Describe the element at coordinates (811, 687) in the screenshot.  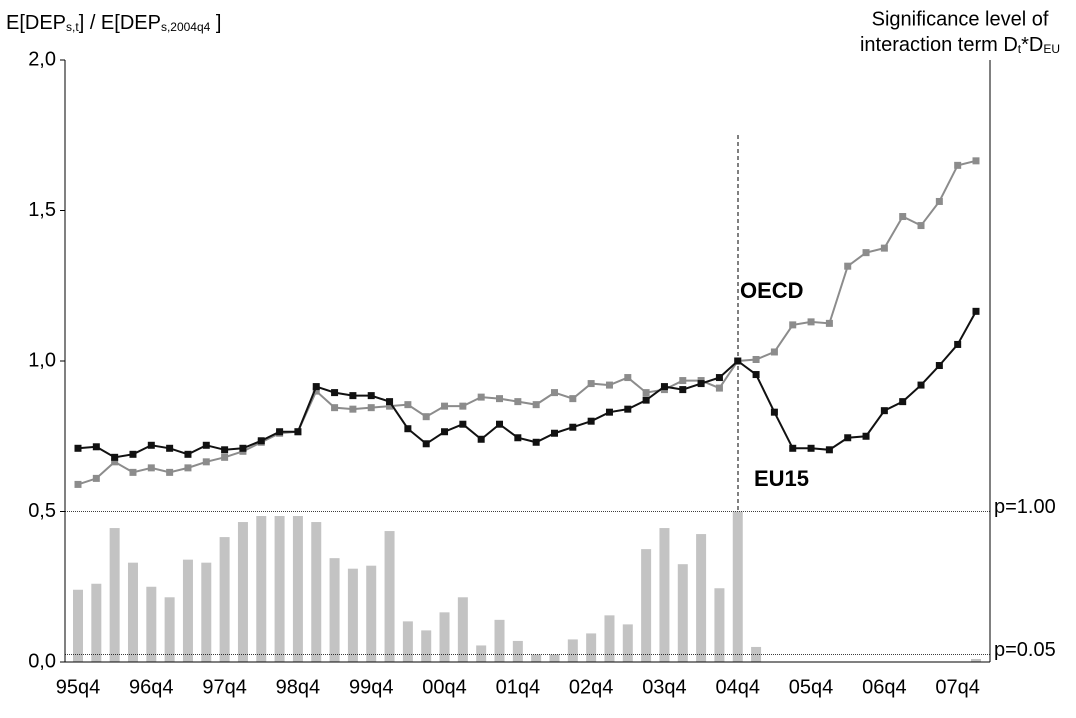
I see `x-tick-label: 05q4` at that location.